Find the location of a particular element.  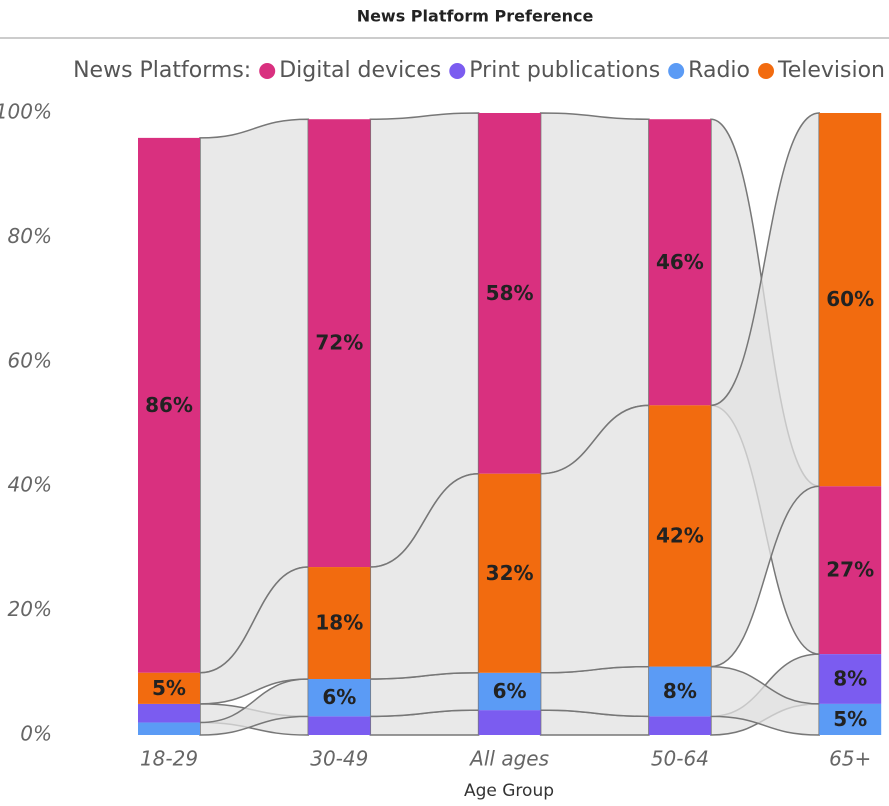

data-label: 18% is located at coordinates (339, 623).